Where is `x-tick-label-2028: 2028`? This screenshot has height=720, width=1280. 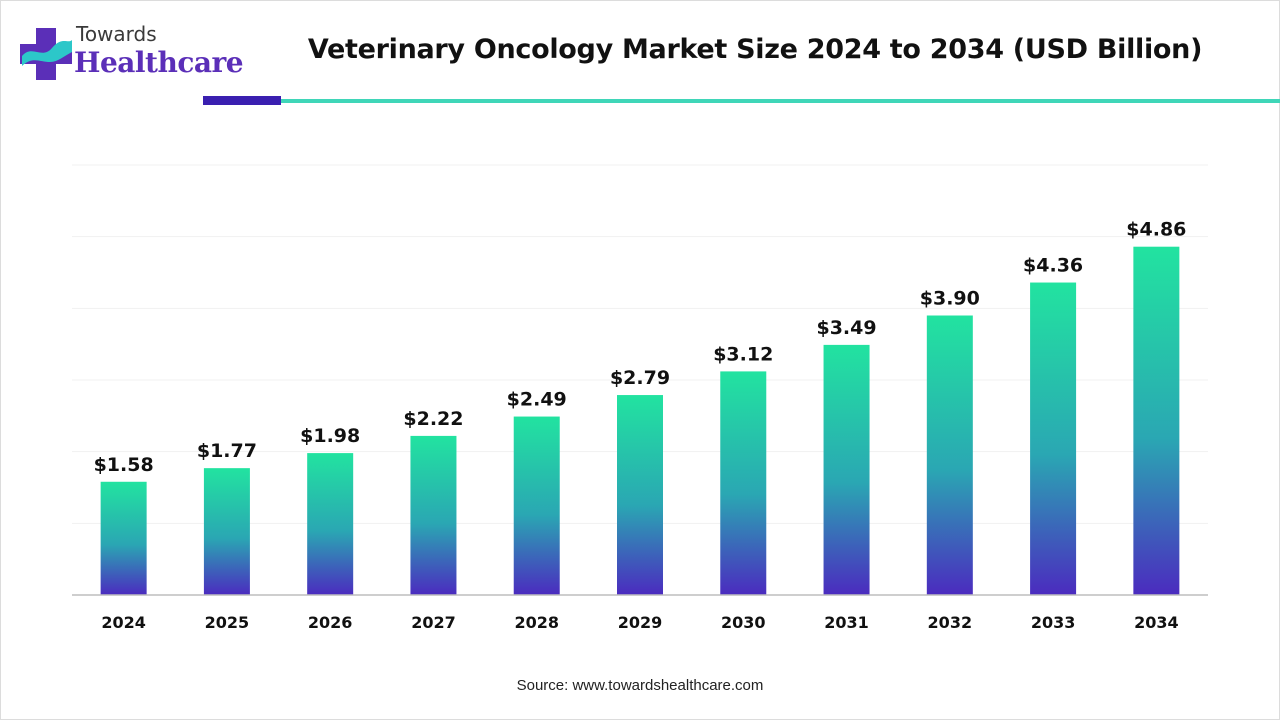
x-tick-label-2028: 2028 is located at coordinates (536, 622).